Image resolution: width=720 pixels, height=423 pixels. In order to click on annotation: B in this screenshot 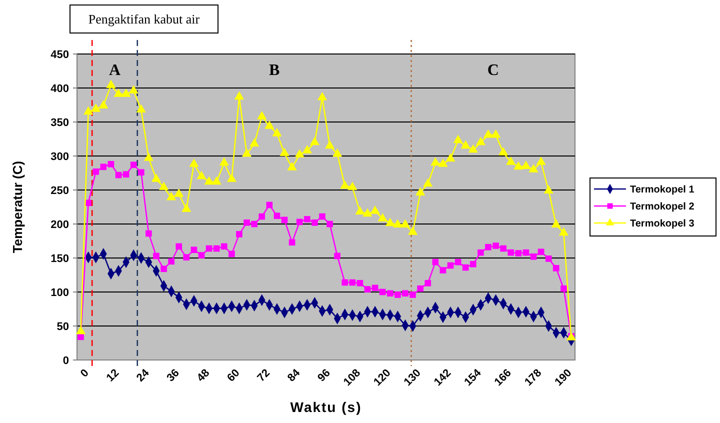, I will do `click(274, 70)`.